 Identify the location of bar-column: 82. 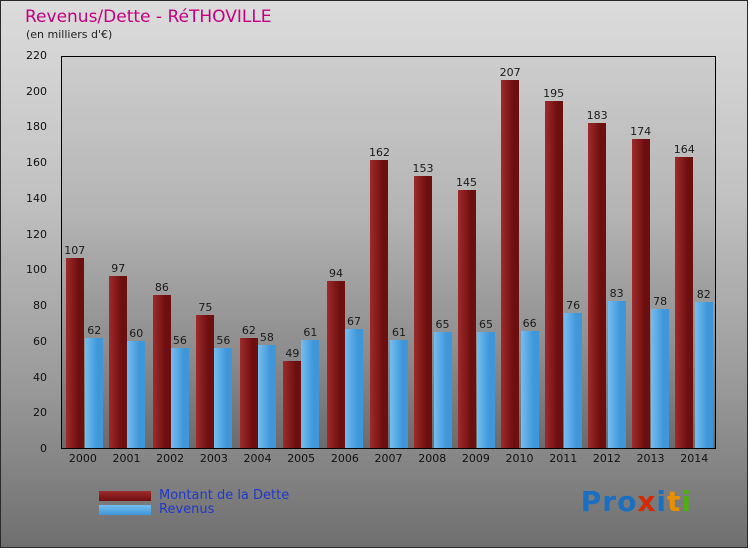
(703, 252).